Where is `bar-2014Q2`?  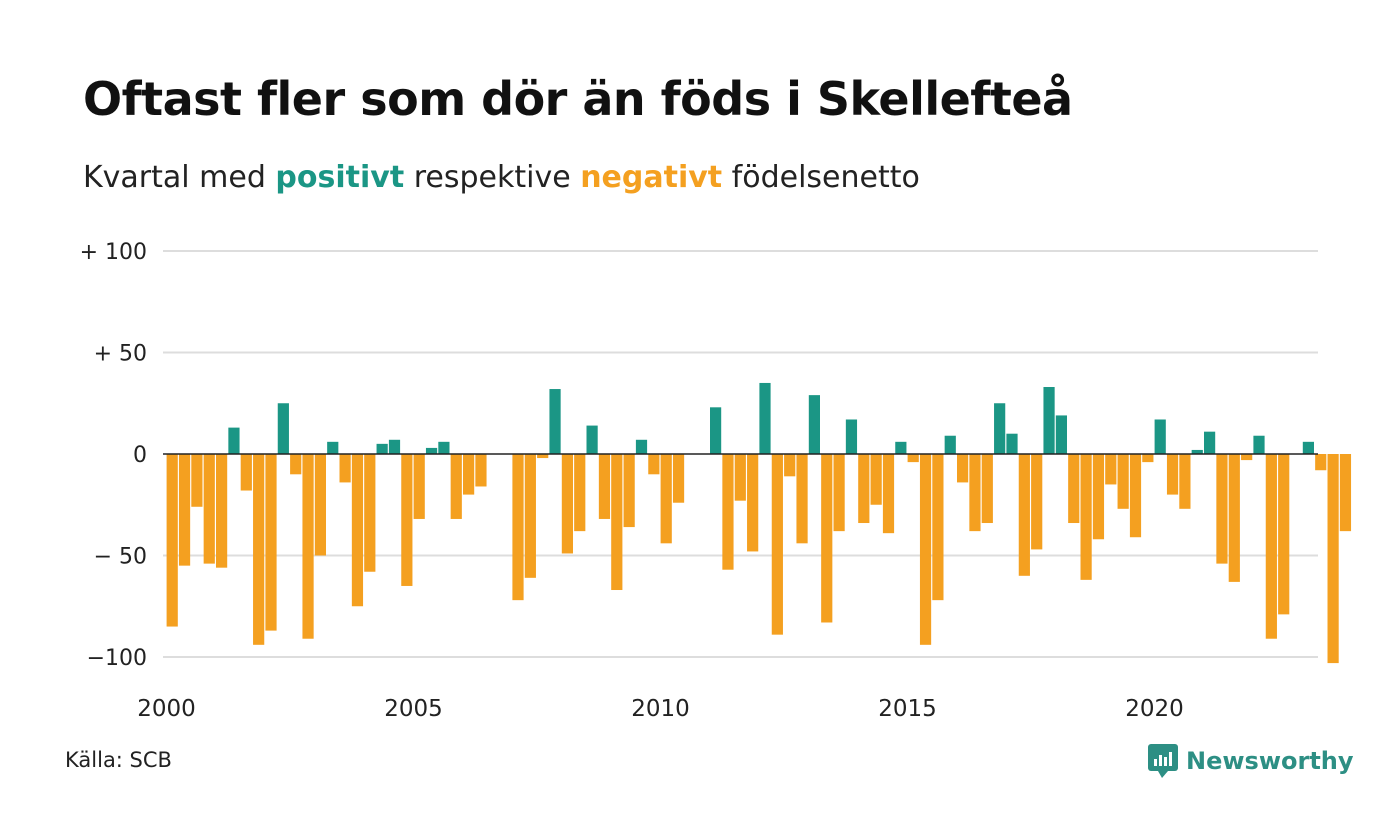 bar-2014Q2 is located at coordinates (876, 479).